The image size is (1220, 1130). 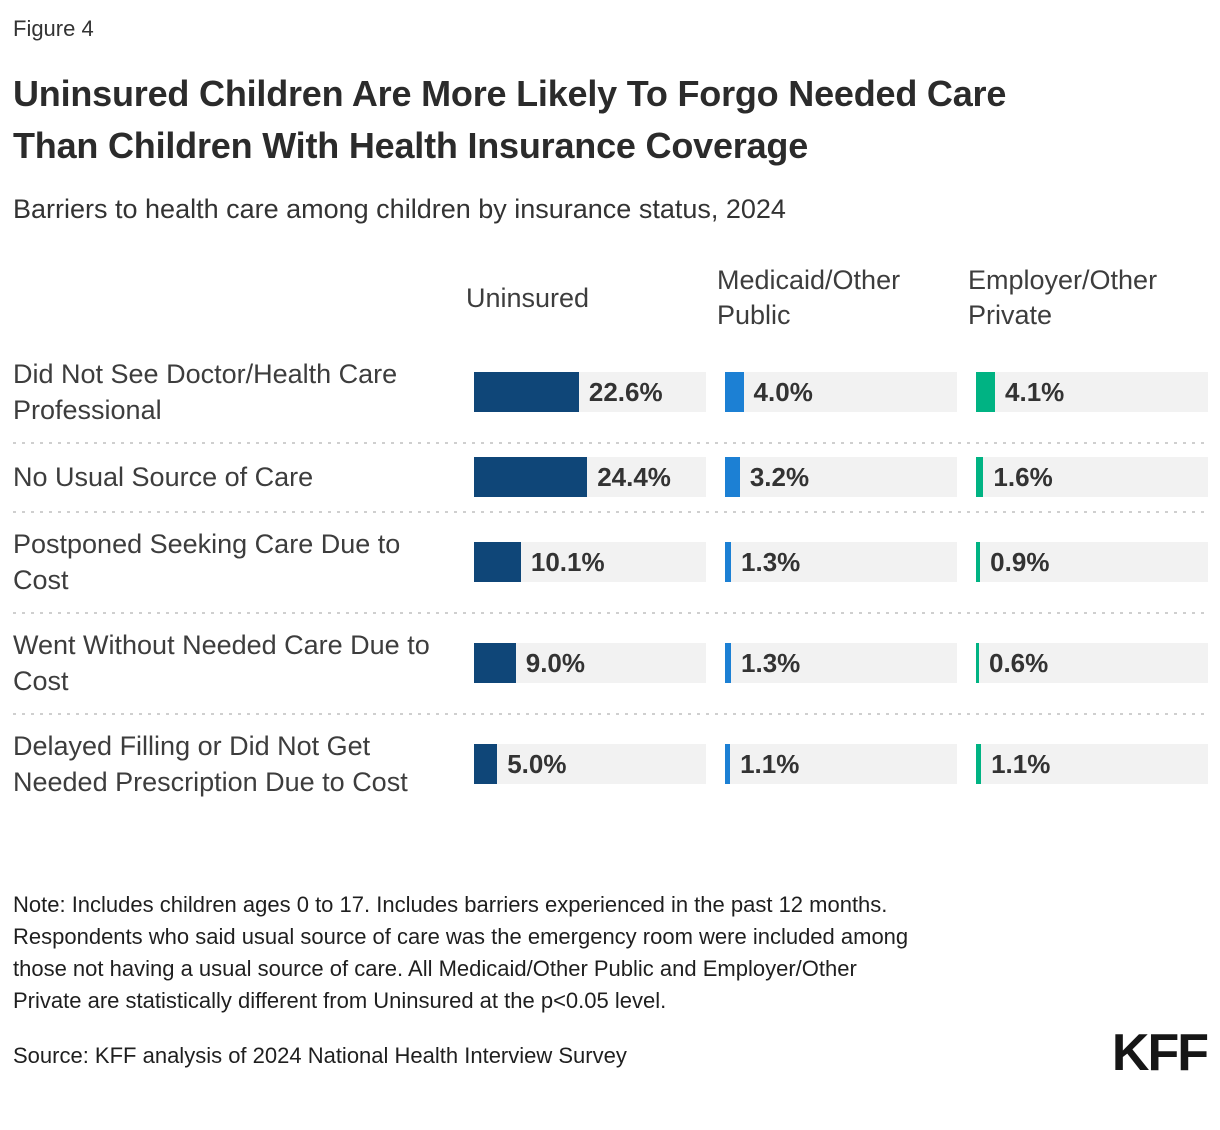 I want to click on column-header-uninsured: Uninsured, so click(x=528, y=297).